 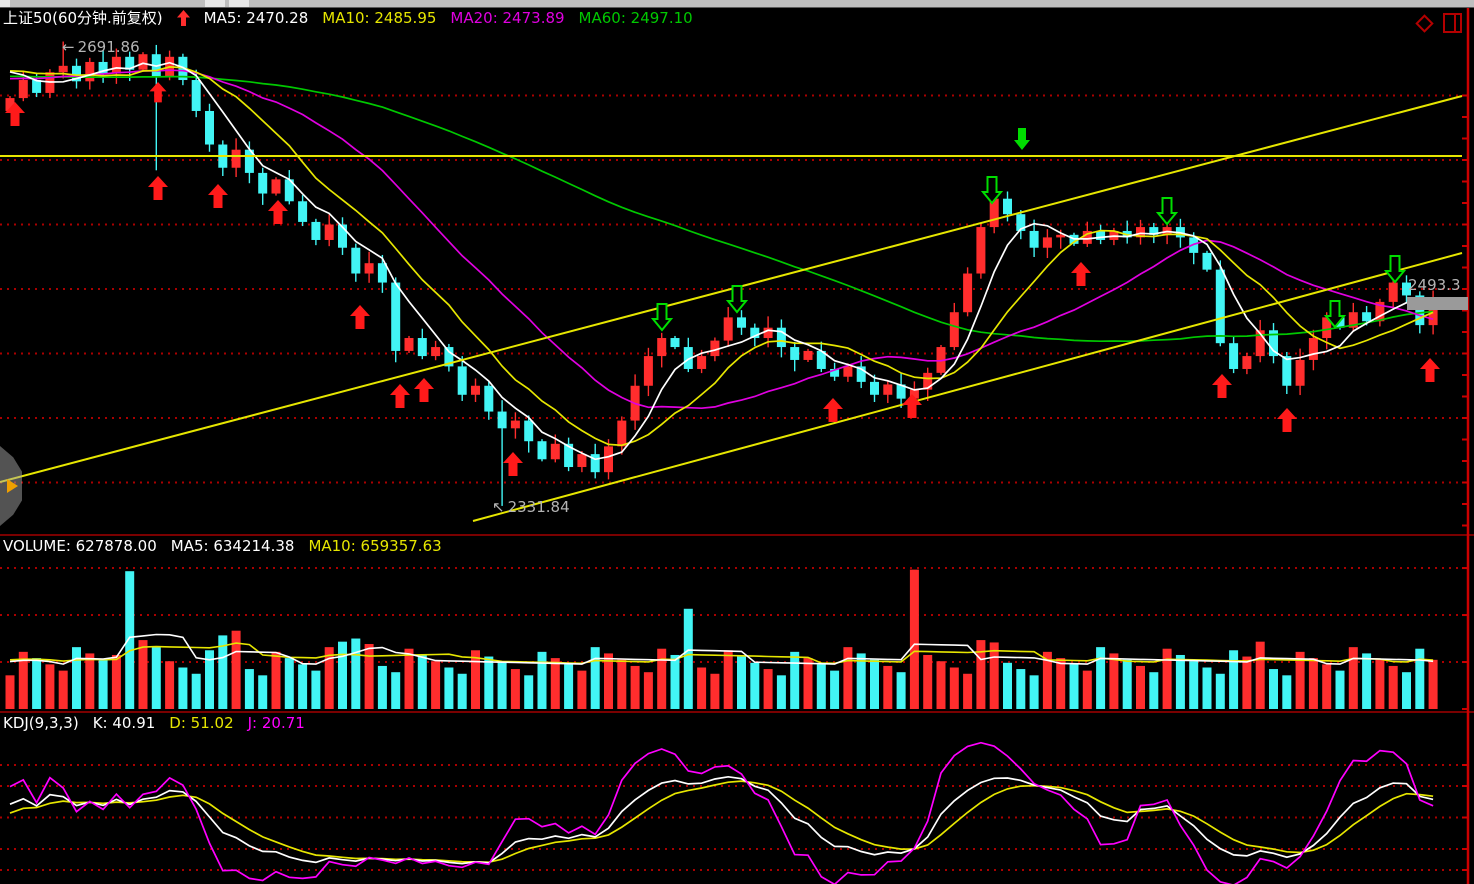 I want to click on period-low-annotation: ↖ 2331.84, so click(x=531, y=507).